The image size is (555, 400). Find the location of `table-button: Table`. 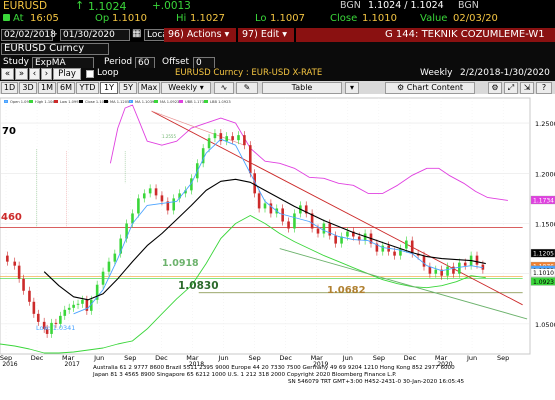

table-button: Table is located at coordinates (302, 88).